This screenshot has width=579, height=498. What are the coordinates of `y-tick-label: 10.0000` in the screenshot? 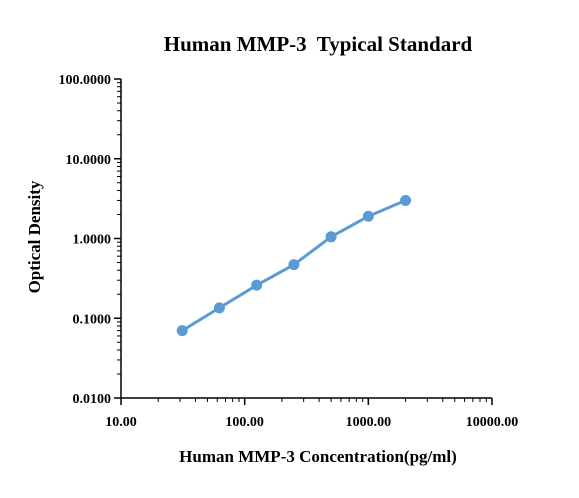 It's located at (89, 160).